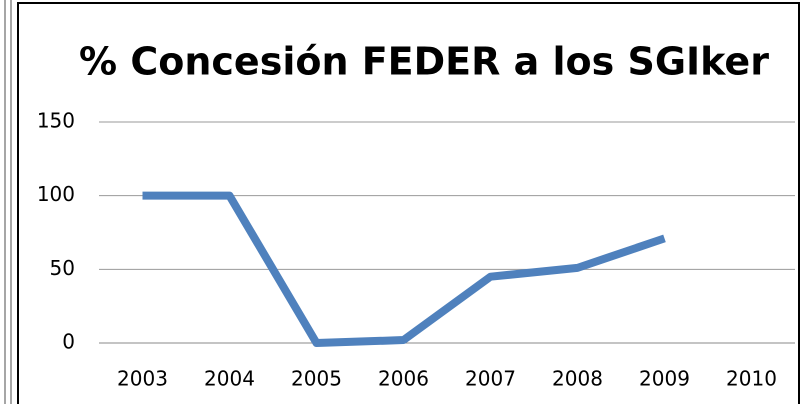 This screenshot has width=801, height=404. What do you see at coordinates (56, 194) in the screenshot?
I see `y-tick-label: 100` at bounding box center [56, 194].